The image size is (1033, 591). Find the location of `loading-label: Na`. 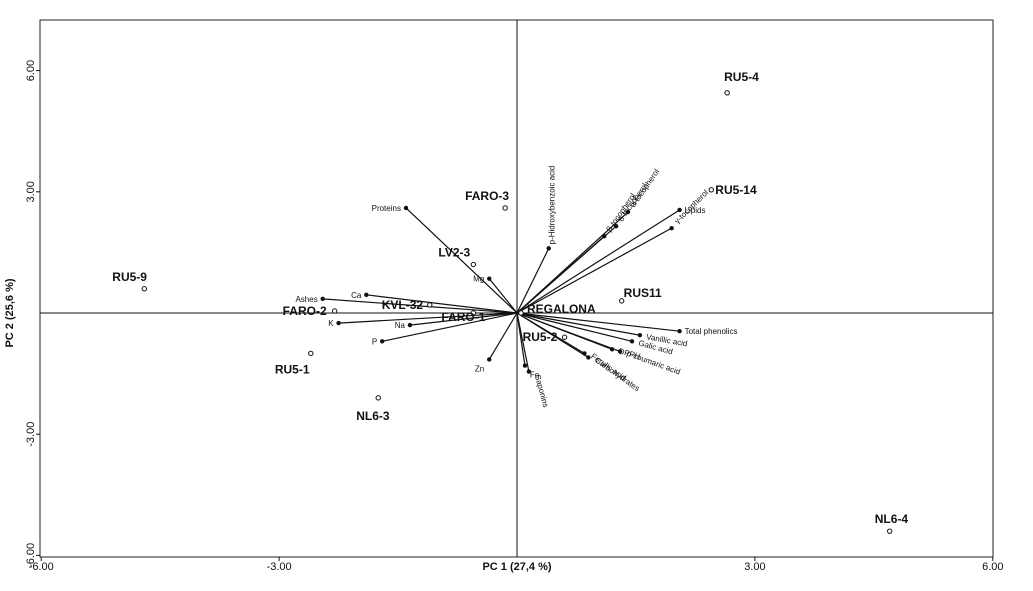

loading-label: Na is located at coordinates (400, 325).